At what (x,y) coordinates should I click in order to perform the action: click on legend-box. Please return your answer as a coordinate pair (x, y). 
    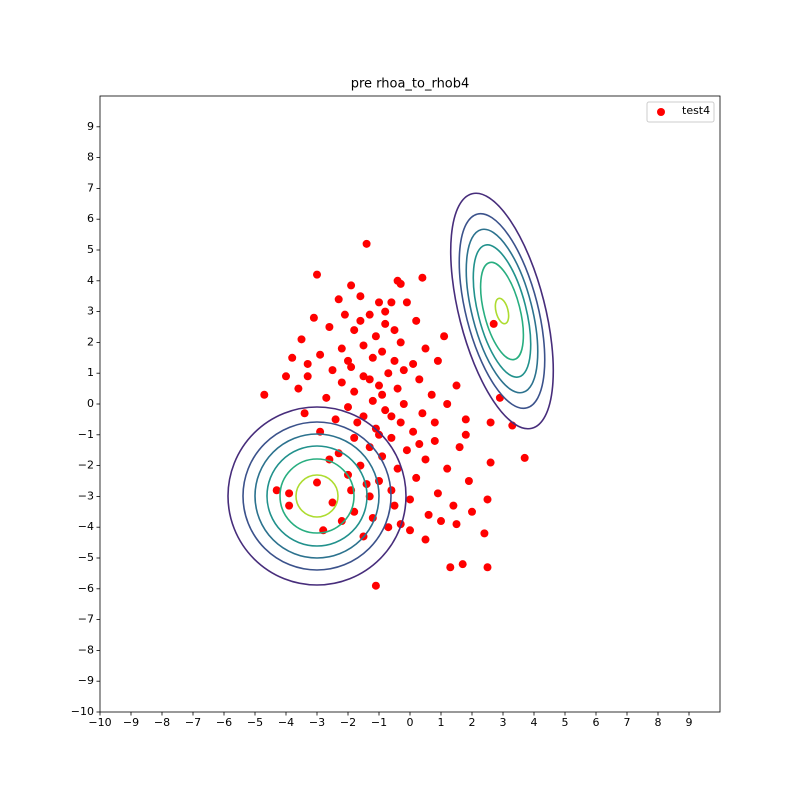
    Looking at the image, I should click on (680, 112).